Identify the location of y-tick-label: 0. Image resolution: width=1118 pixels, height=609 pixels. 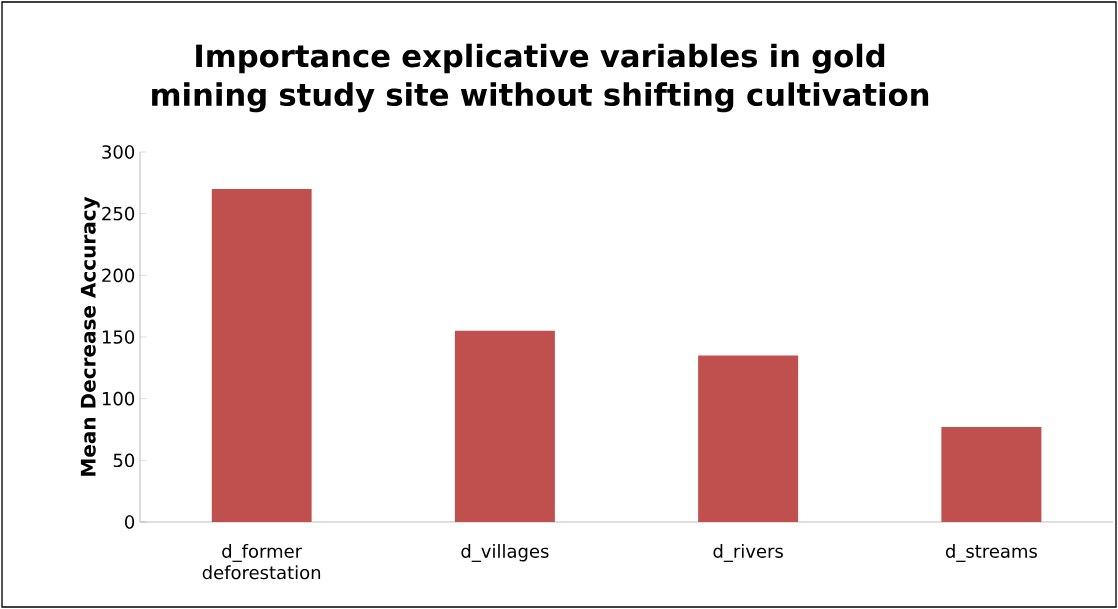
(130, 522).